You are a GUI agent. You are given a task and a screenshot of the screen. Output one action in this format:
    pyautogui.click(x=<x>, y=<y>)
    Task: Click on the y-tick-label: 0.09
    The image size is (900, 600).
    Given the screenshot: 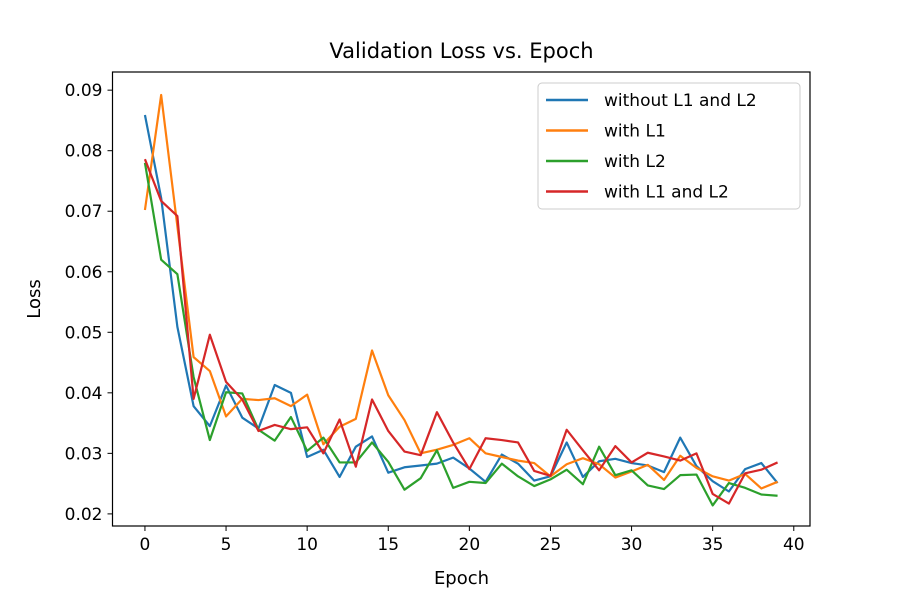 What is the action you would take?
    pyautogui.click(x=84, y=91)
    